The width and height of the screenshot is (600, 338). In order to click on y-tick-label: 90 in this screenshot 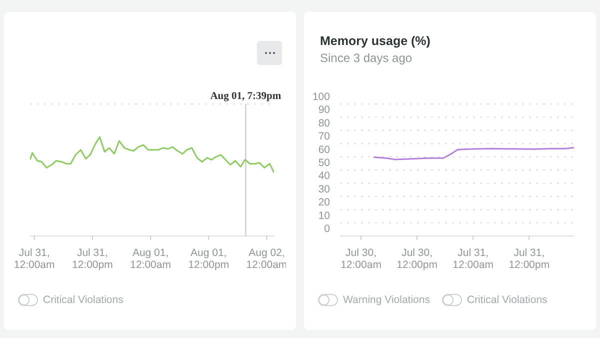, I will do `click(324, 110)`.